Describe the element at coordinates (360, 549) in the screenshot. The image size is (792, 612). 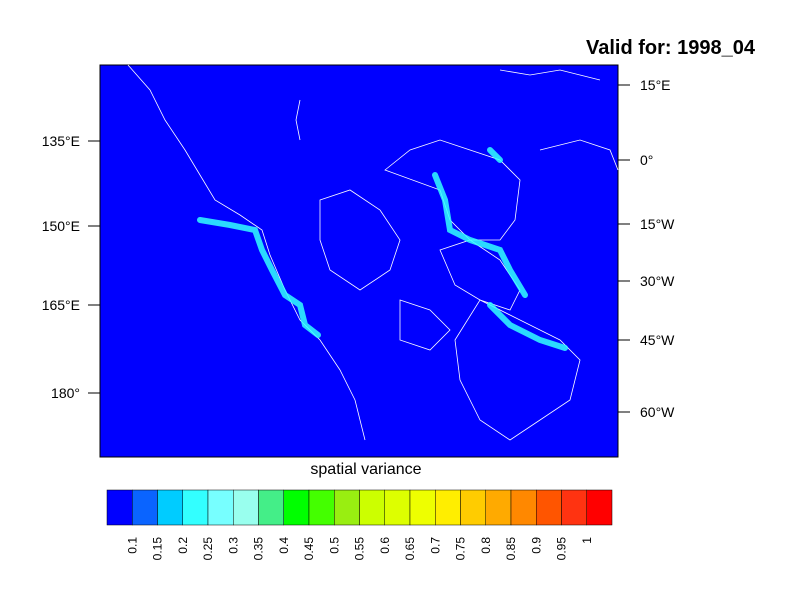
I see `colorbar-label: 0.55` at that location.